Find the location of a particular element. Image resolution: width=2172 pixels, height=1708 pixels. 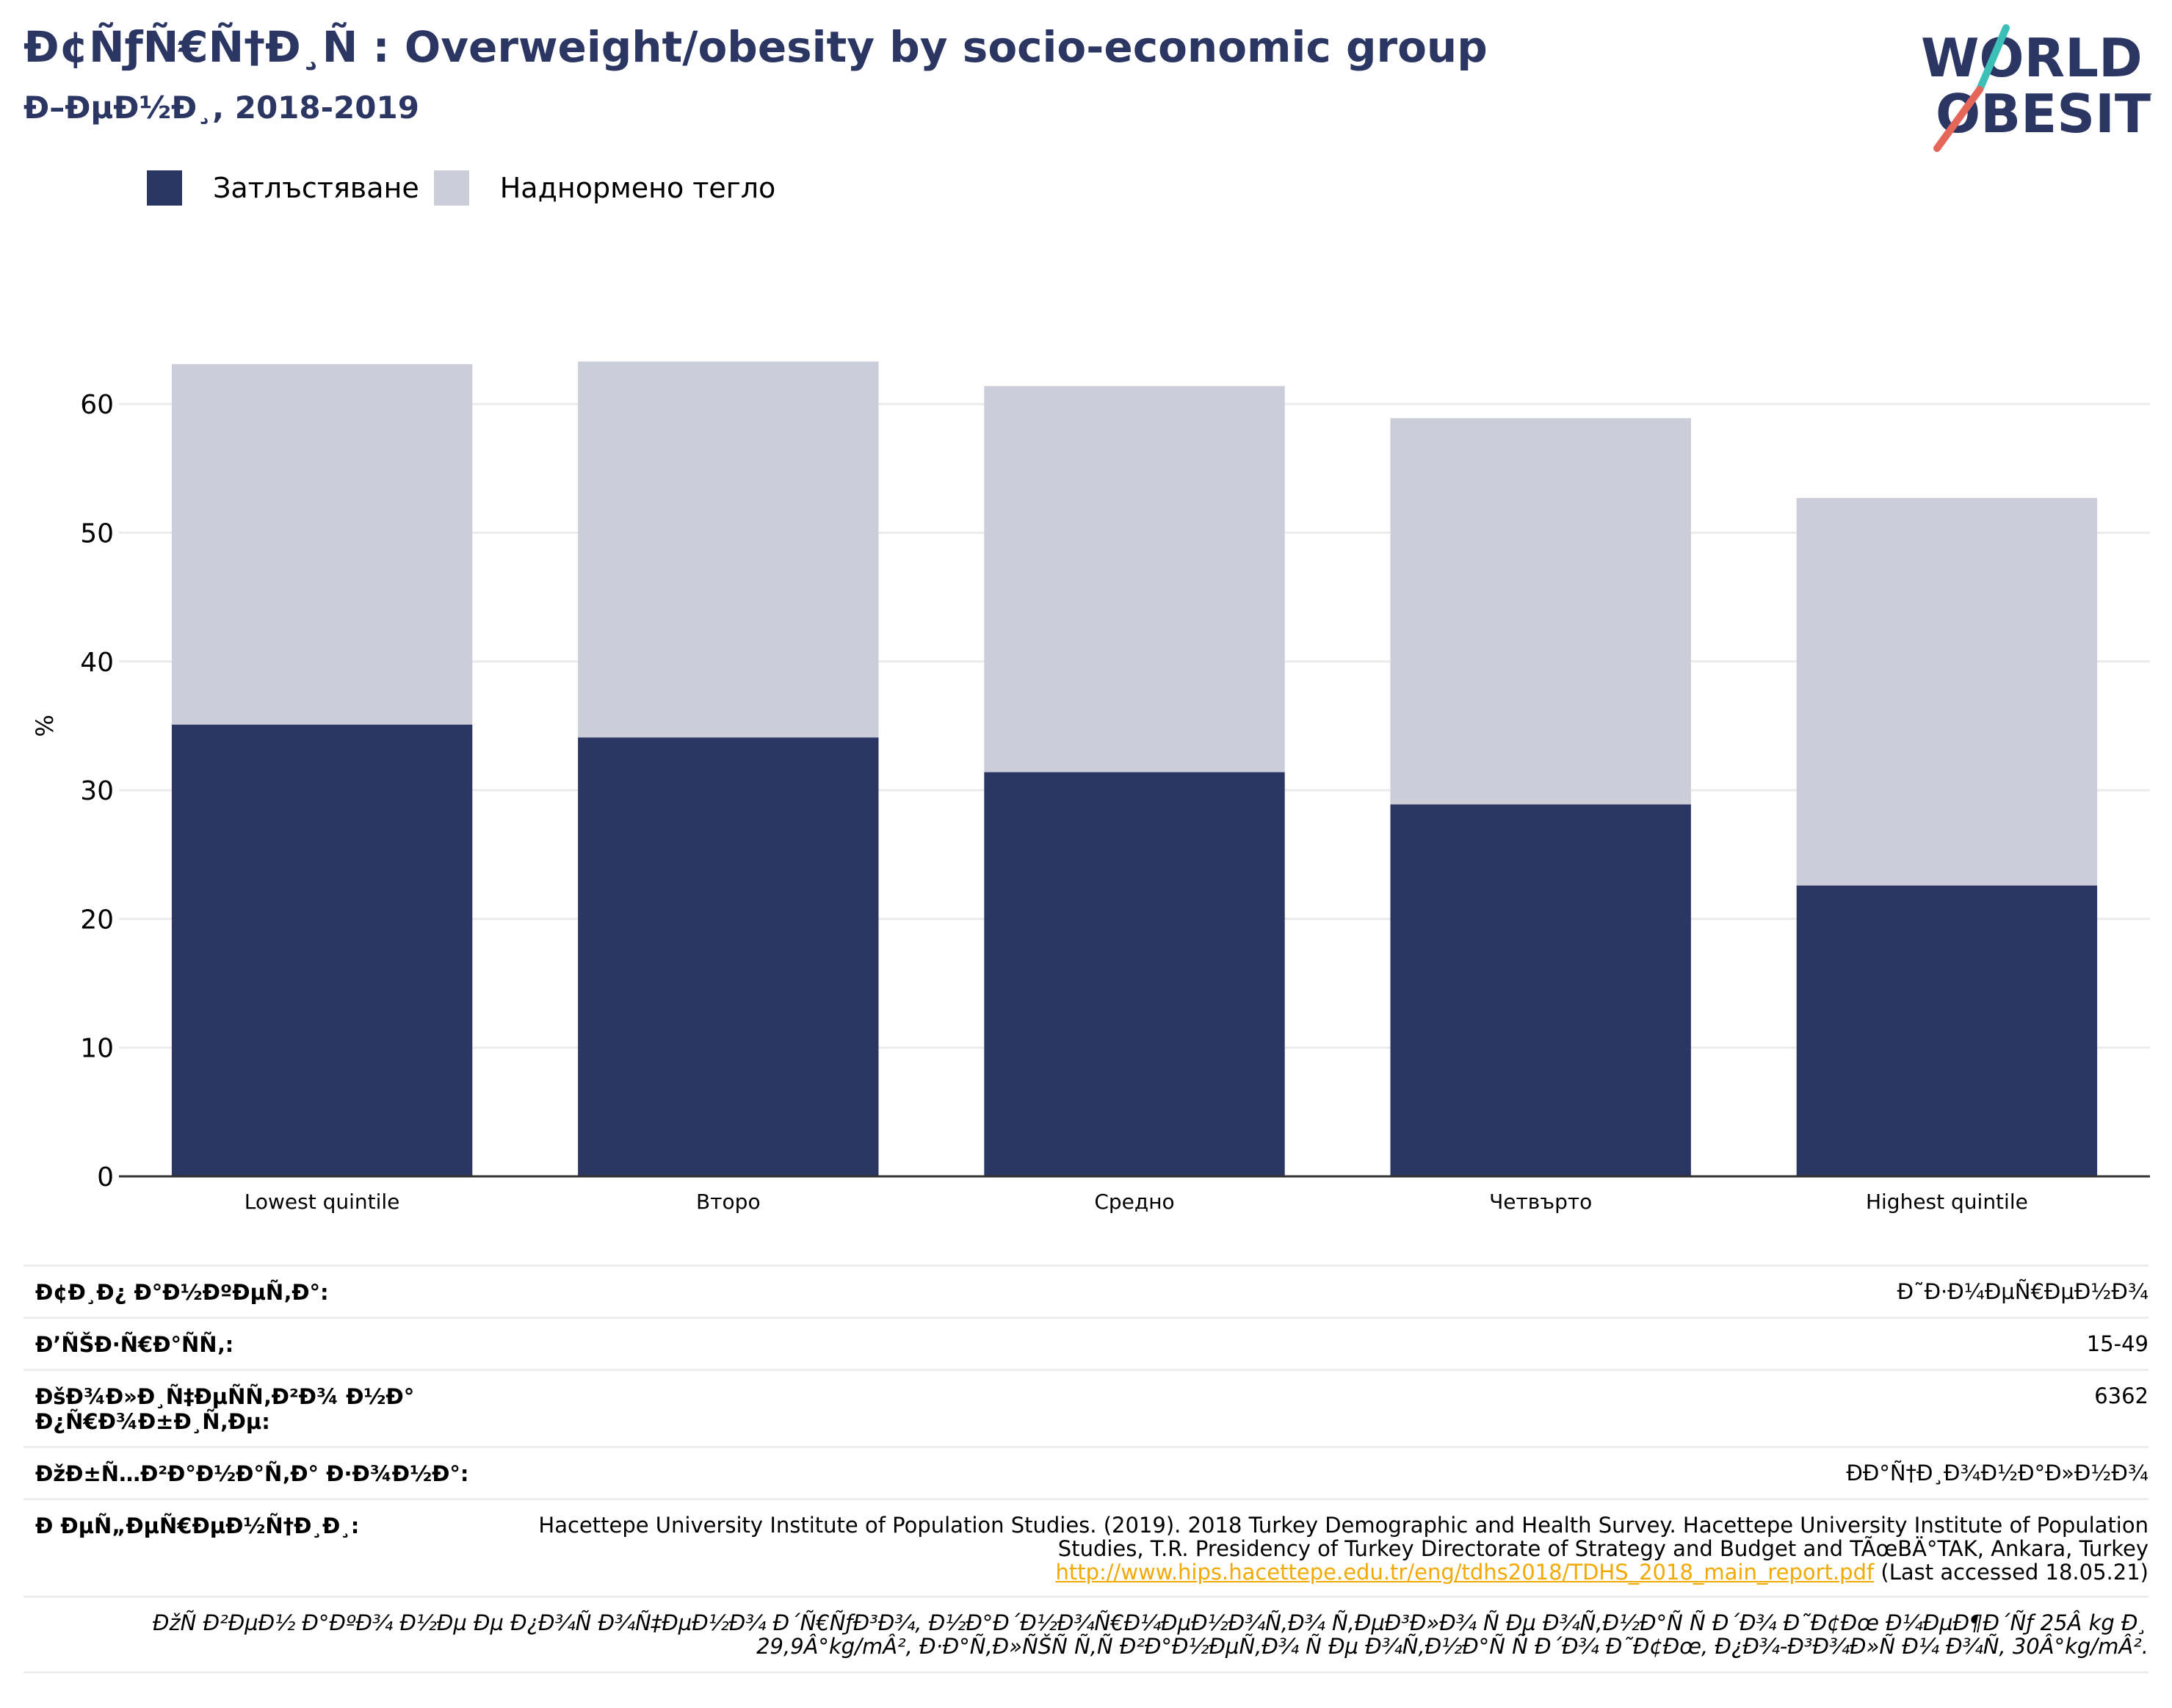

legend-item-obesity: Затлъстяване is located at coordinates (283, 188).